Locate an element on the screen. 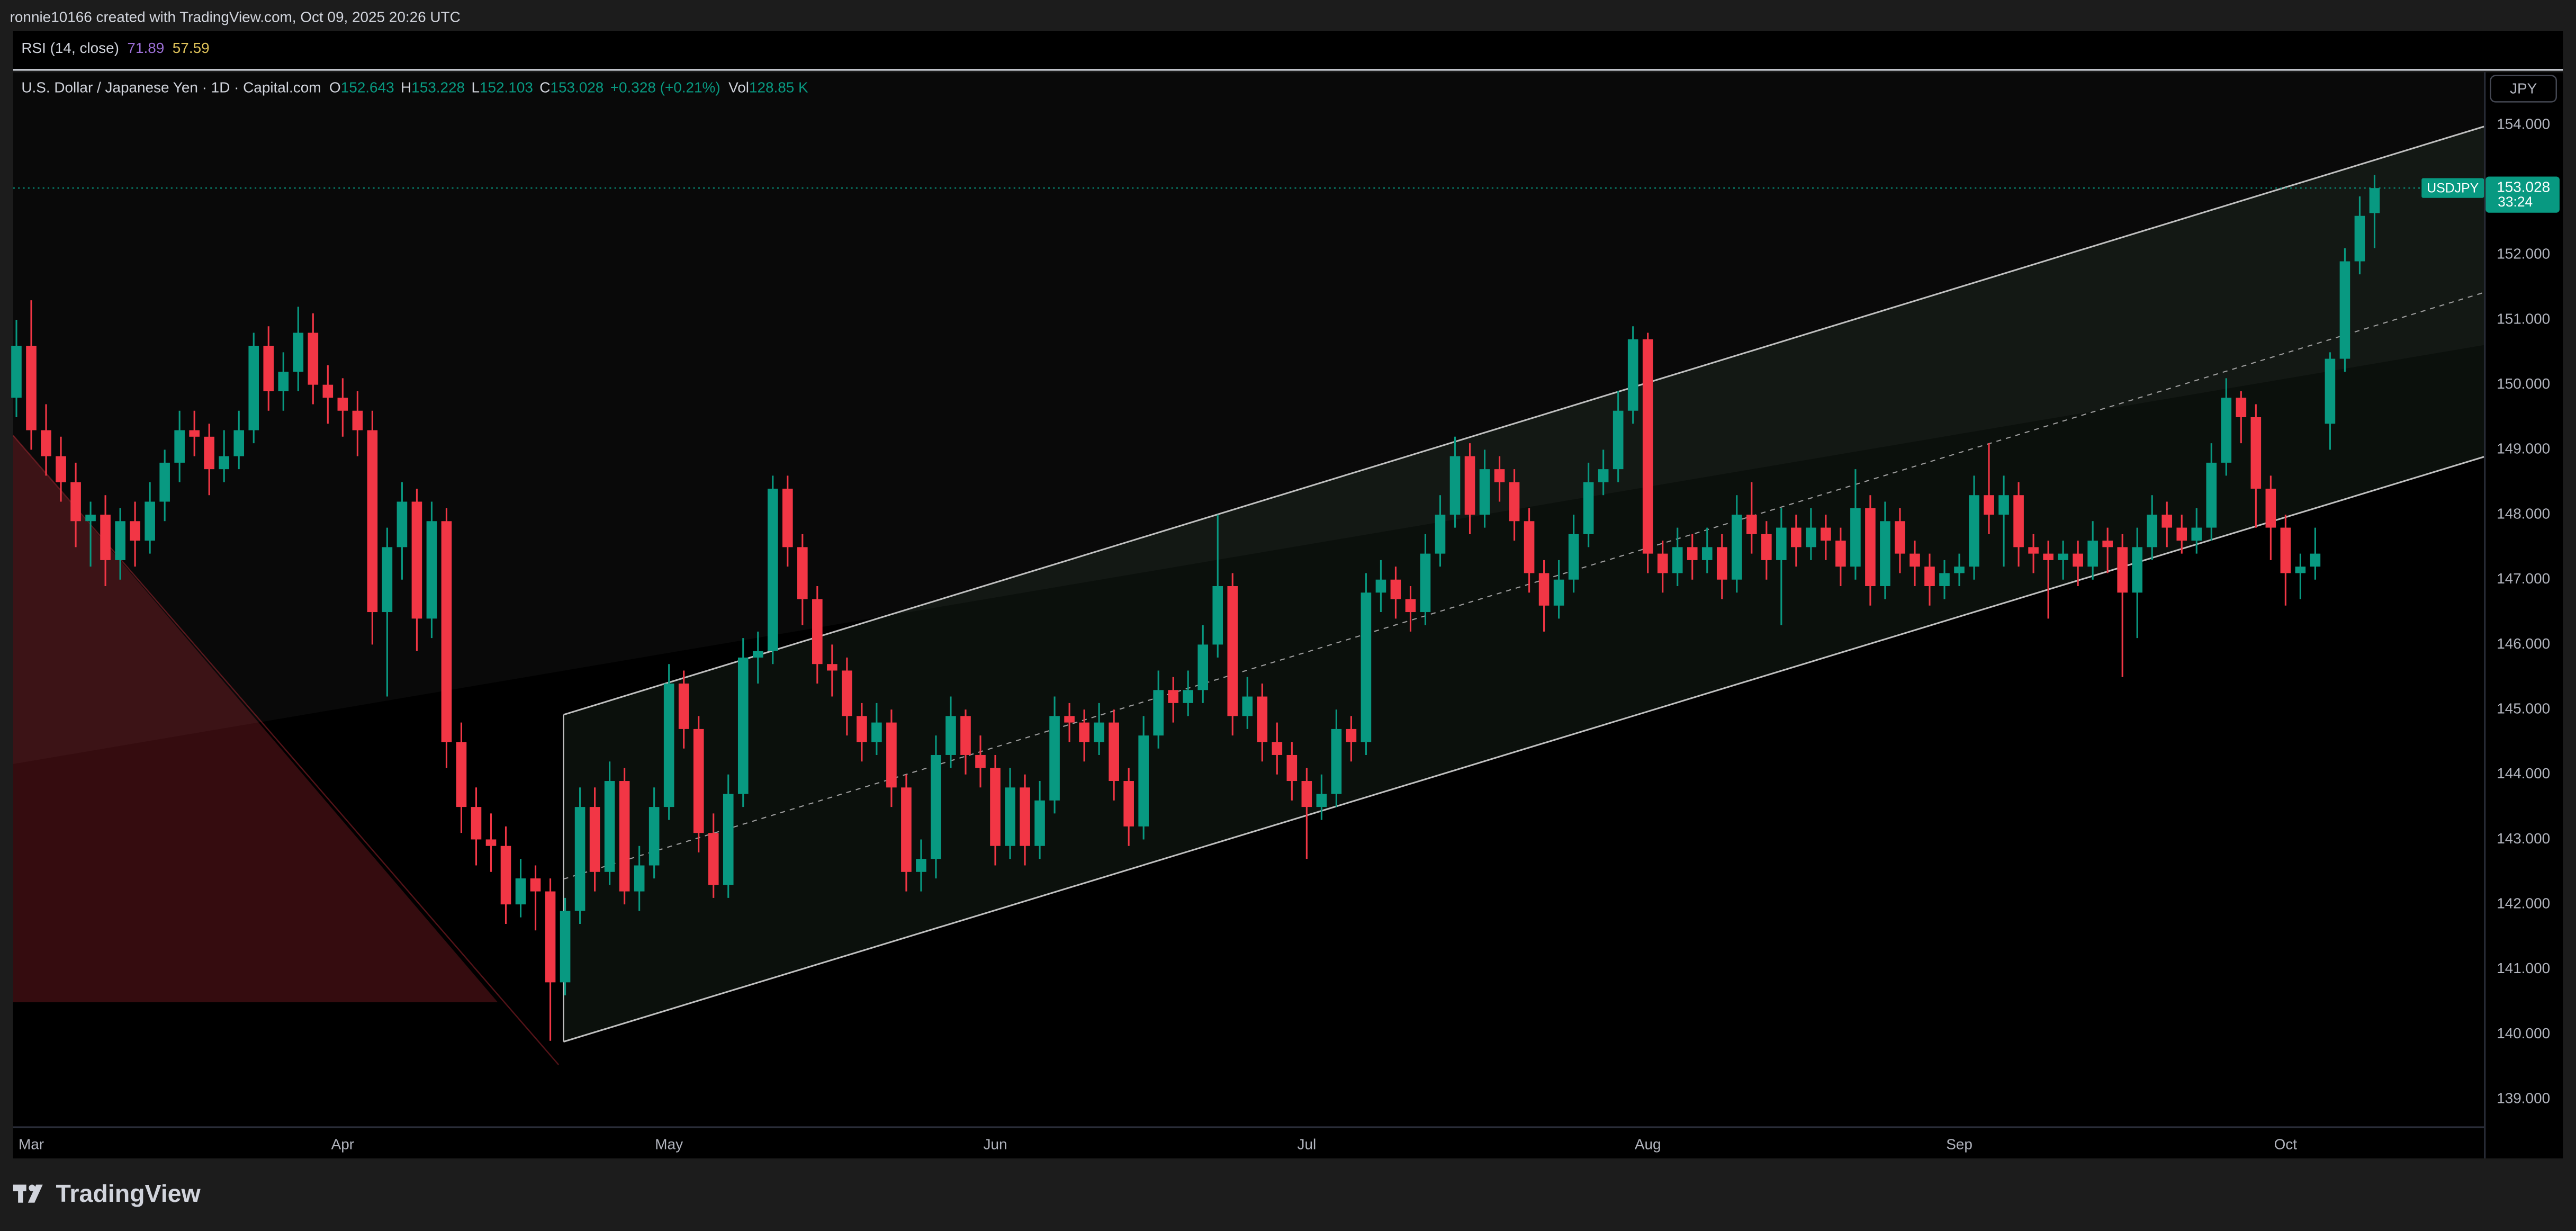 The image size is (2576, 1231). ohlc-value: 152.103 is located at coordinates (507, 87).